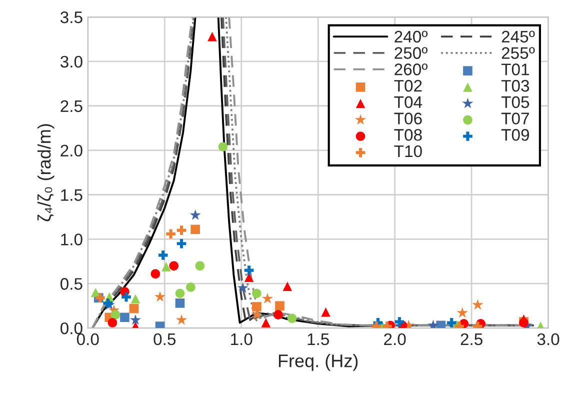 Image resolution: width=567 pixels, height=405 pixels. I want to click on legend-label: 260º, so click(411, 70).